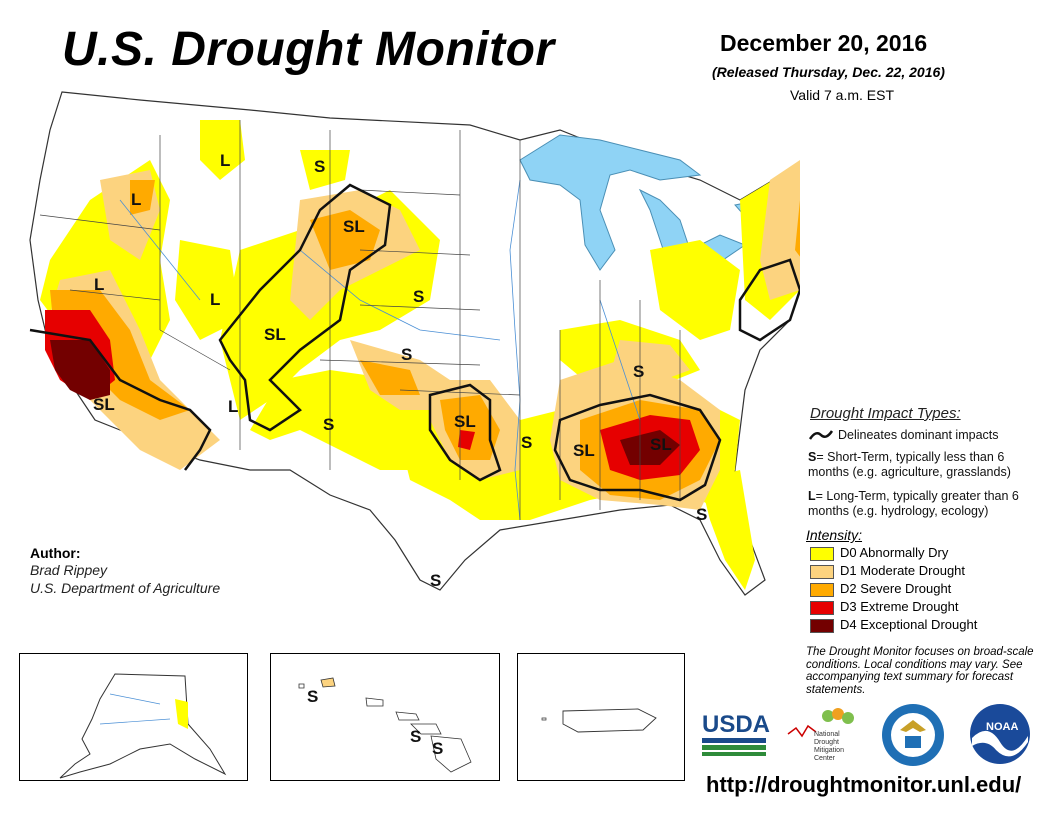 This screenshot has height=816, width=1056. Describe the element at coordinates (143, 726) in the screenshot. I see `alaska-map` at that location.